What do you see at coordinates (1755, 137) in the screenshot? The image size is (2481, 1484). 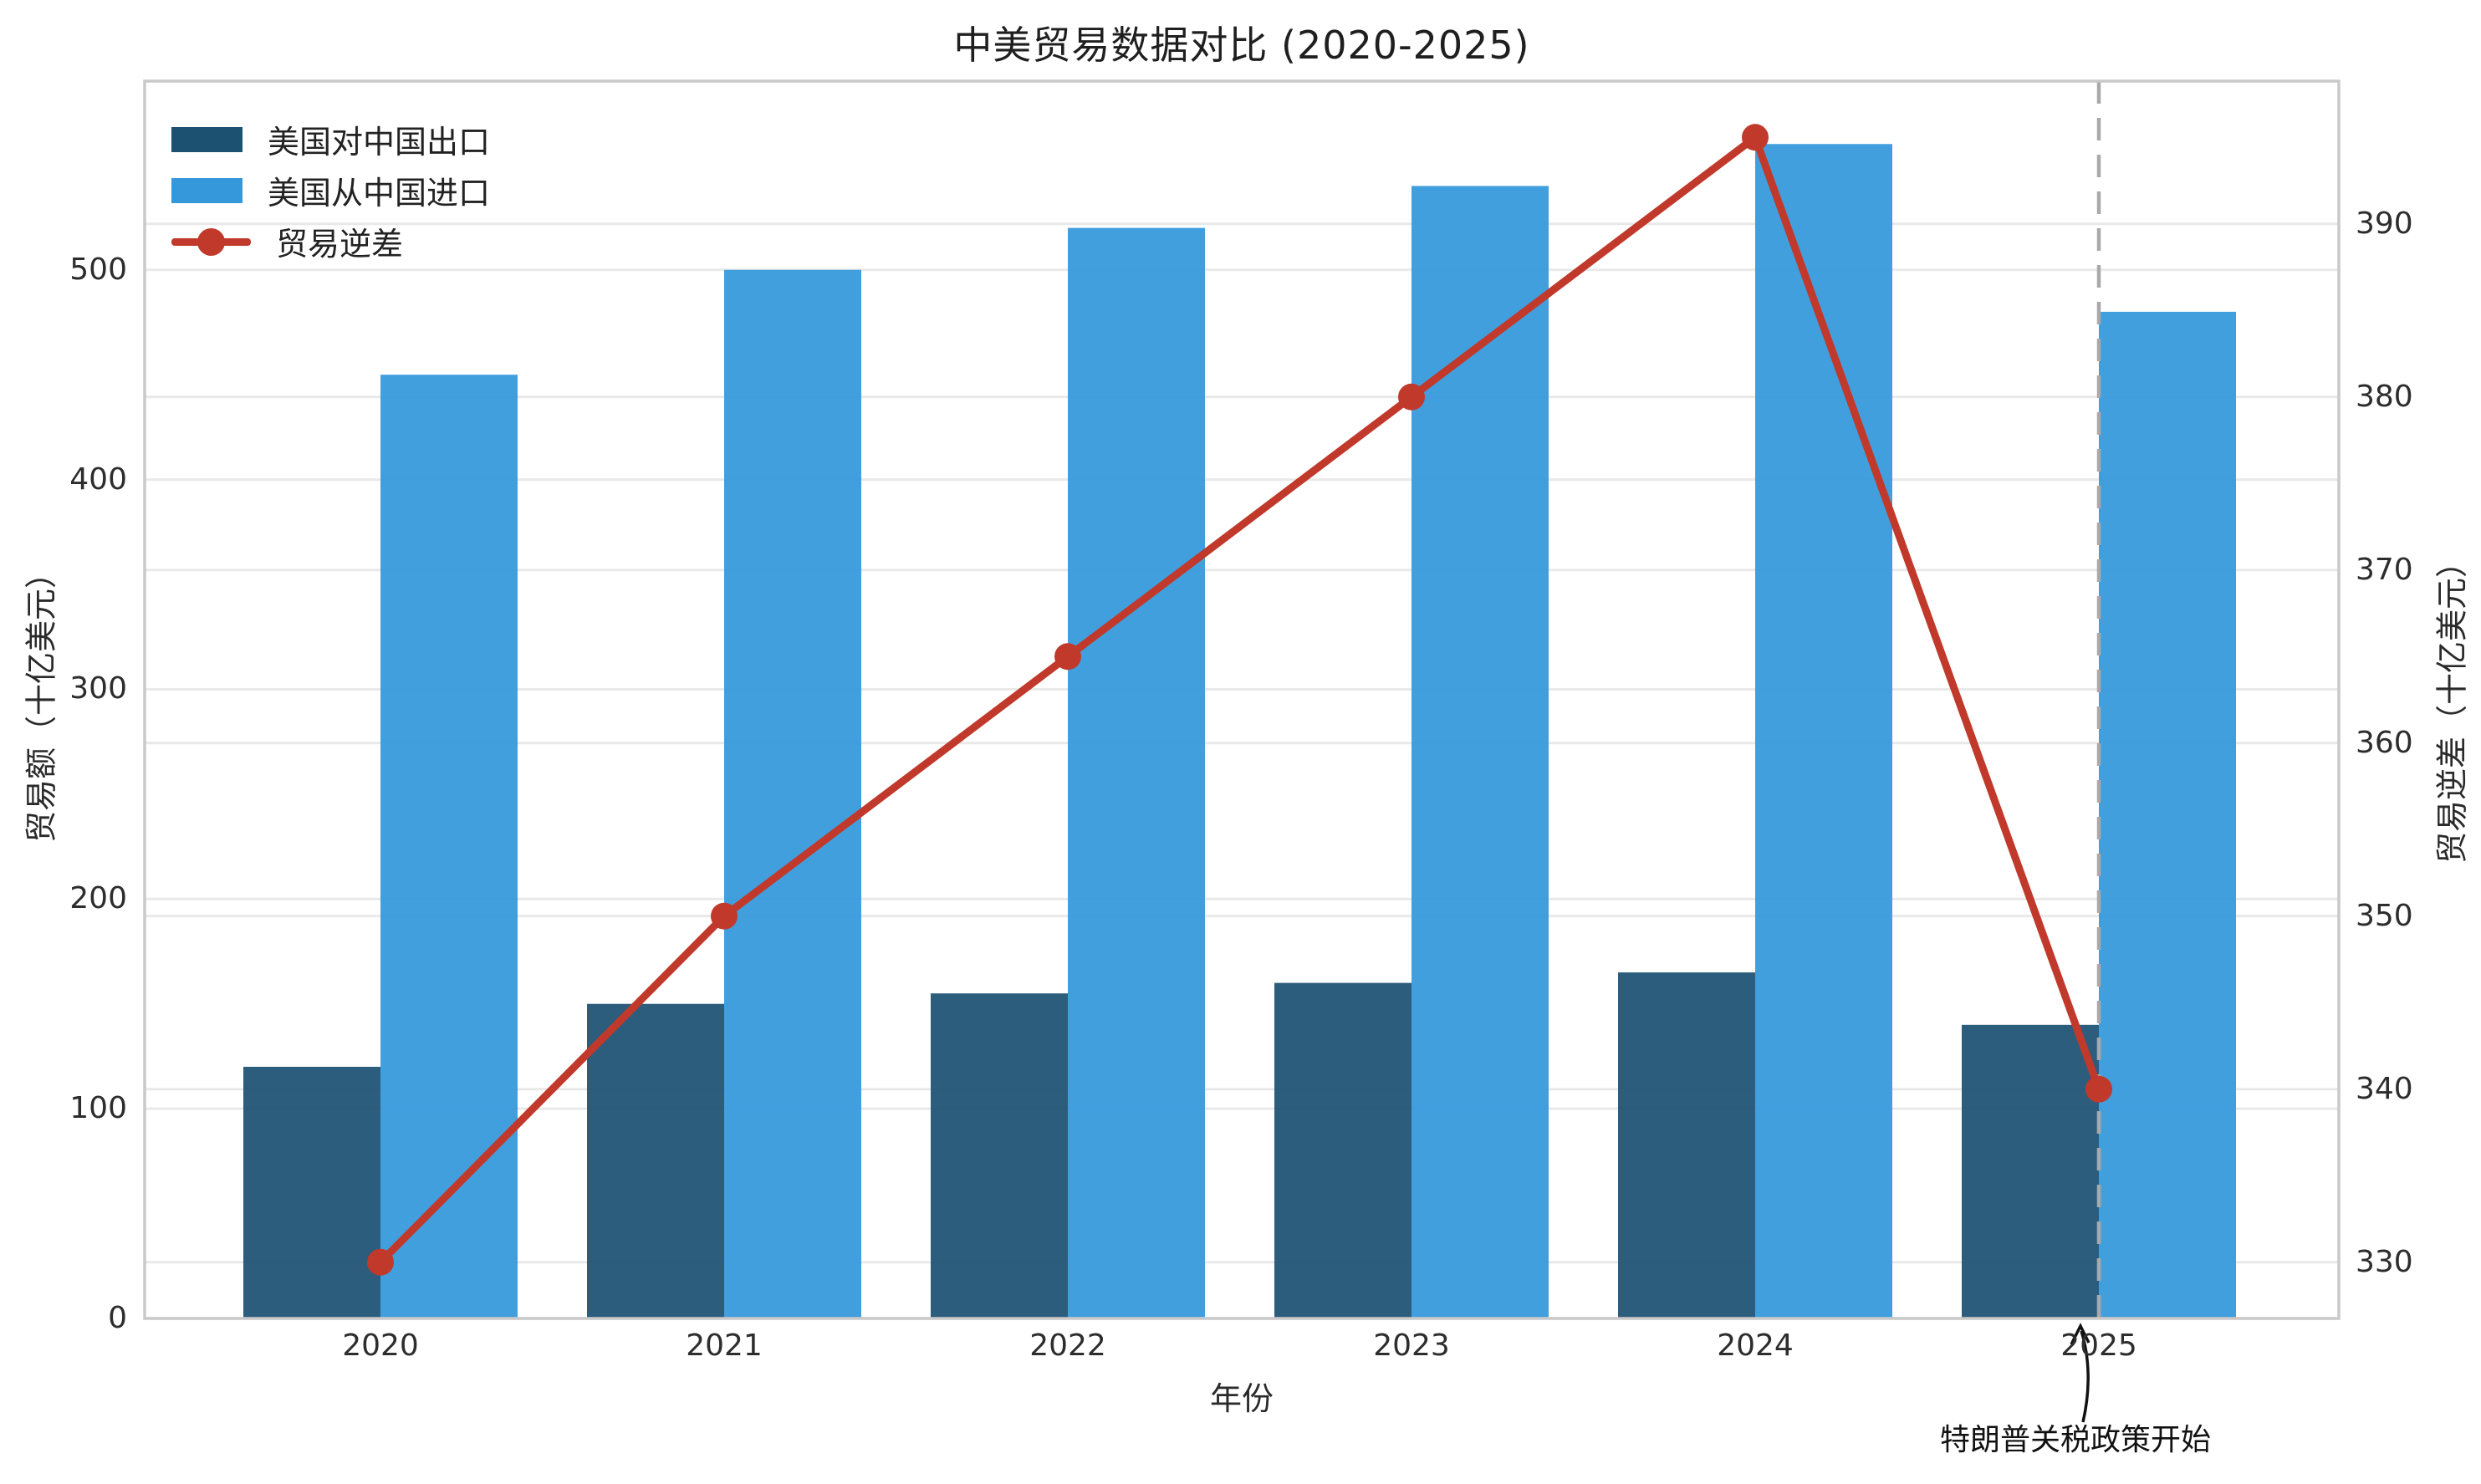 I see `deficit-point-2024` at bounding box center [1755, 137].